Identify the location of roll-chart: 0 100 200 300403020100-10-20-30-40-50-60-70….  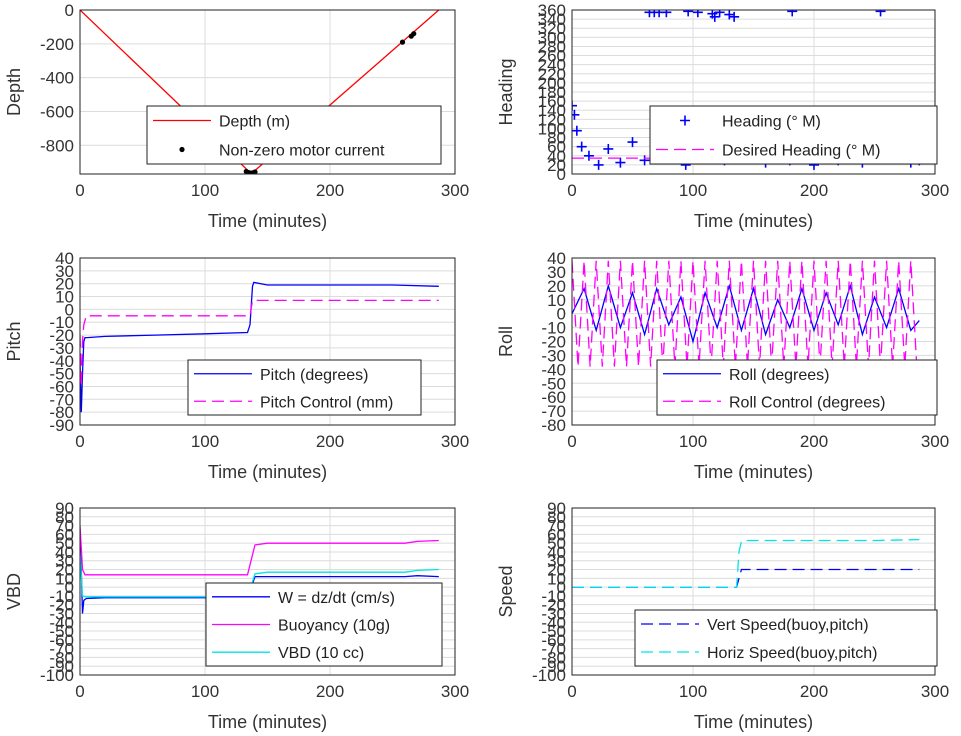
(722, 365).